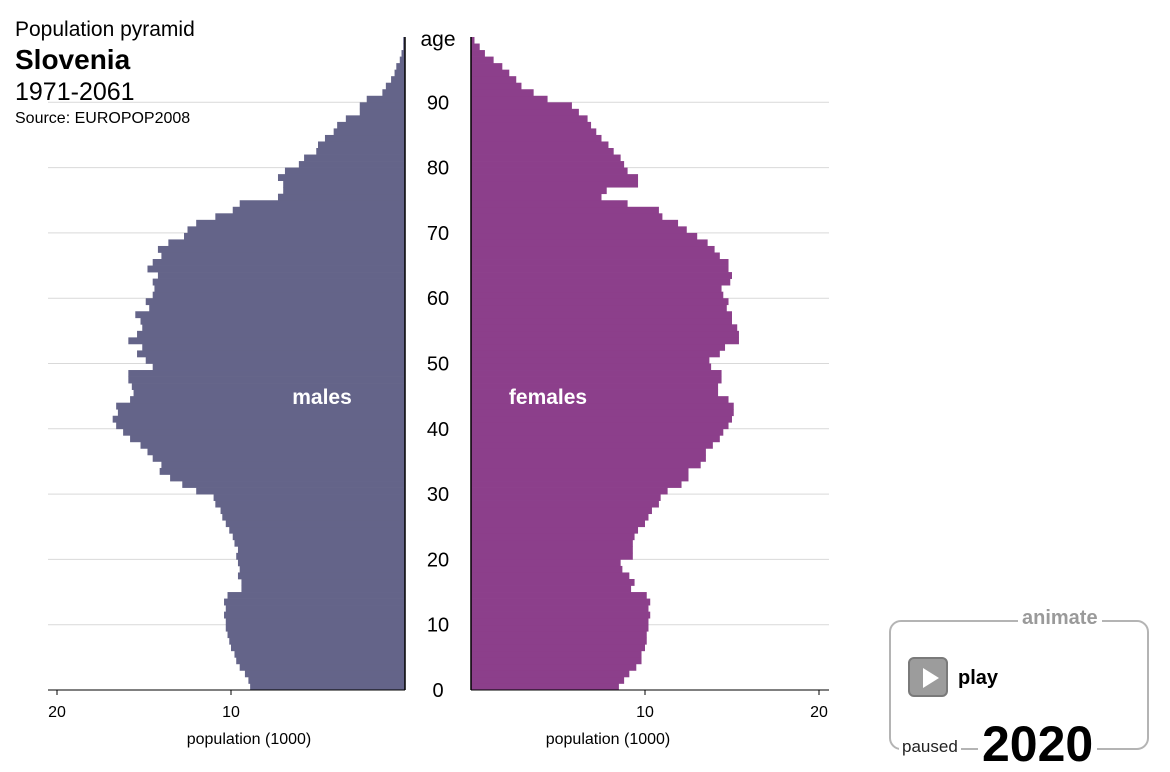  What do you see at coordinates (231, 712) in the screenshot?
I see `x-tick-1: 10` at bounding box center [231, 712].